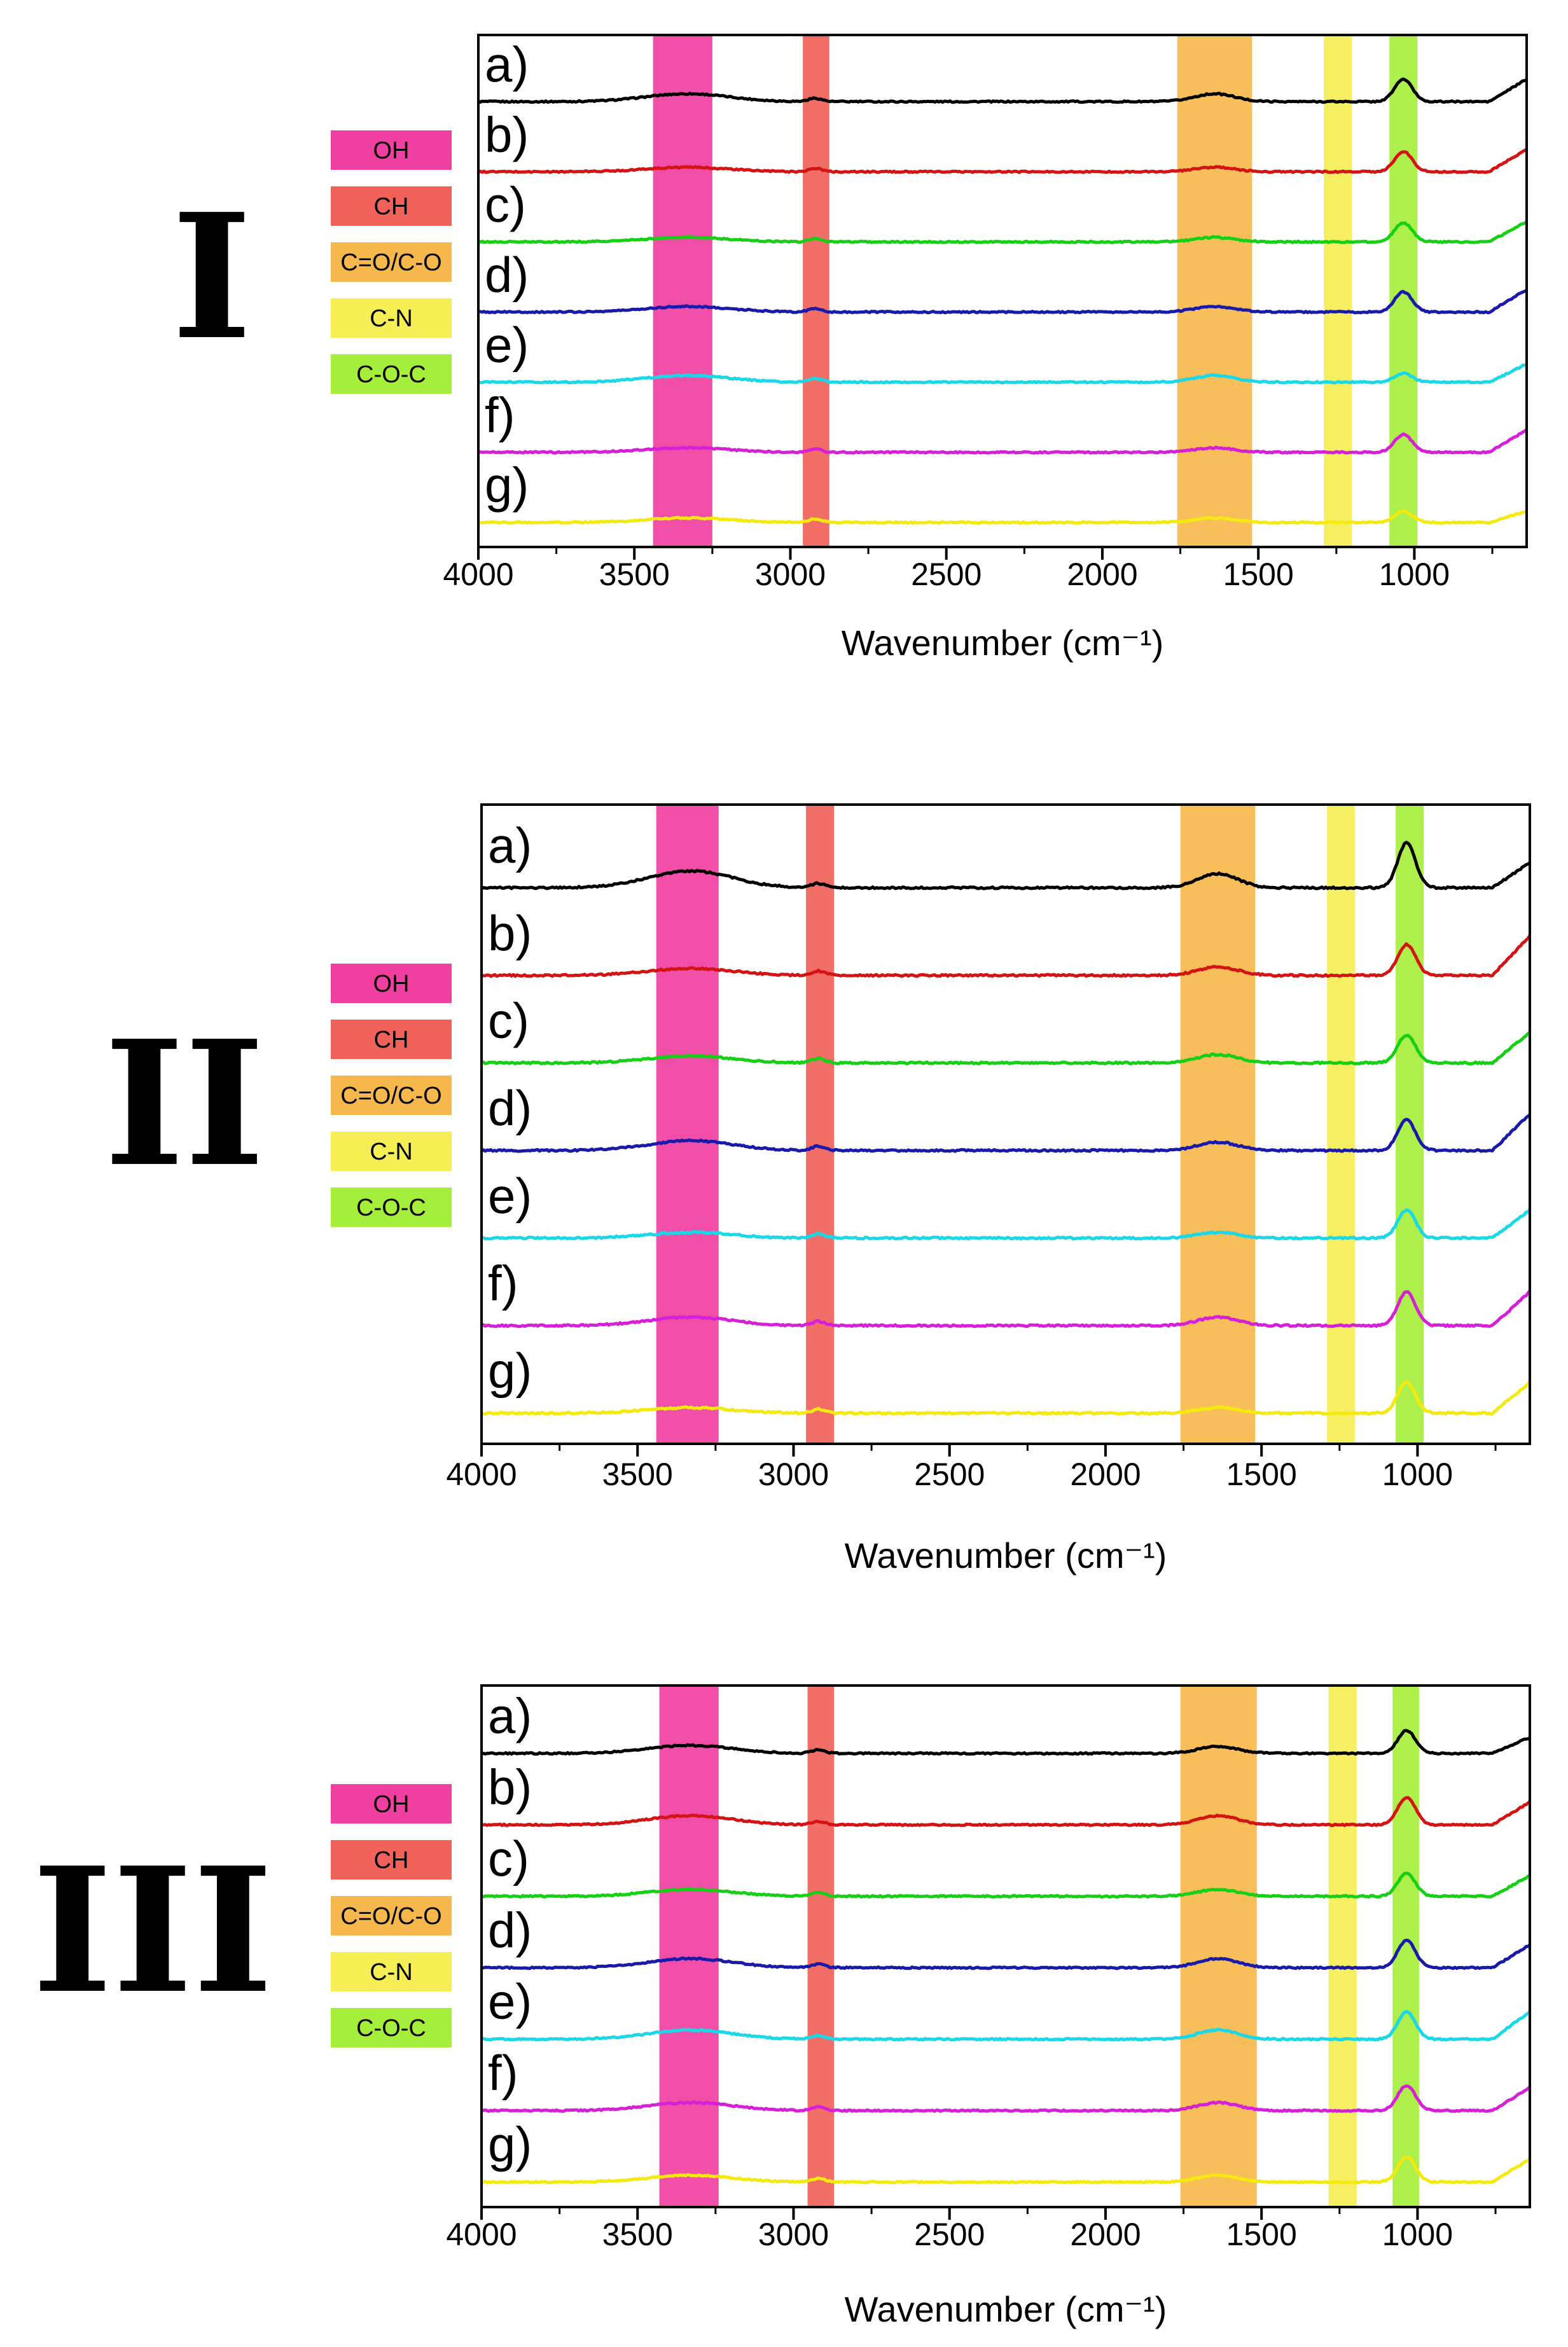 This screenshot has height=2347, width=1568. What do you see at coordinates (153, 1930) in the screenshot?
I see `panel-label: III` at bounding box center [153, 1930].